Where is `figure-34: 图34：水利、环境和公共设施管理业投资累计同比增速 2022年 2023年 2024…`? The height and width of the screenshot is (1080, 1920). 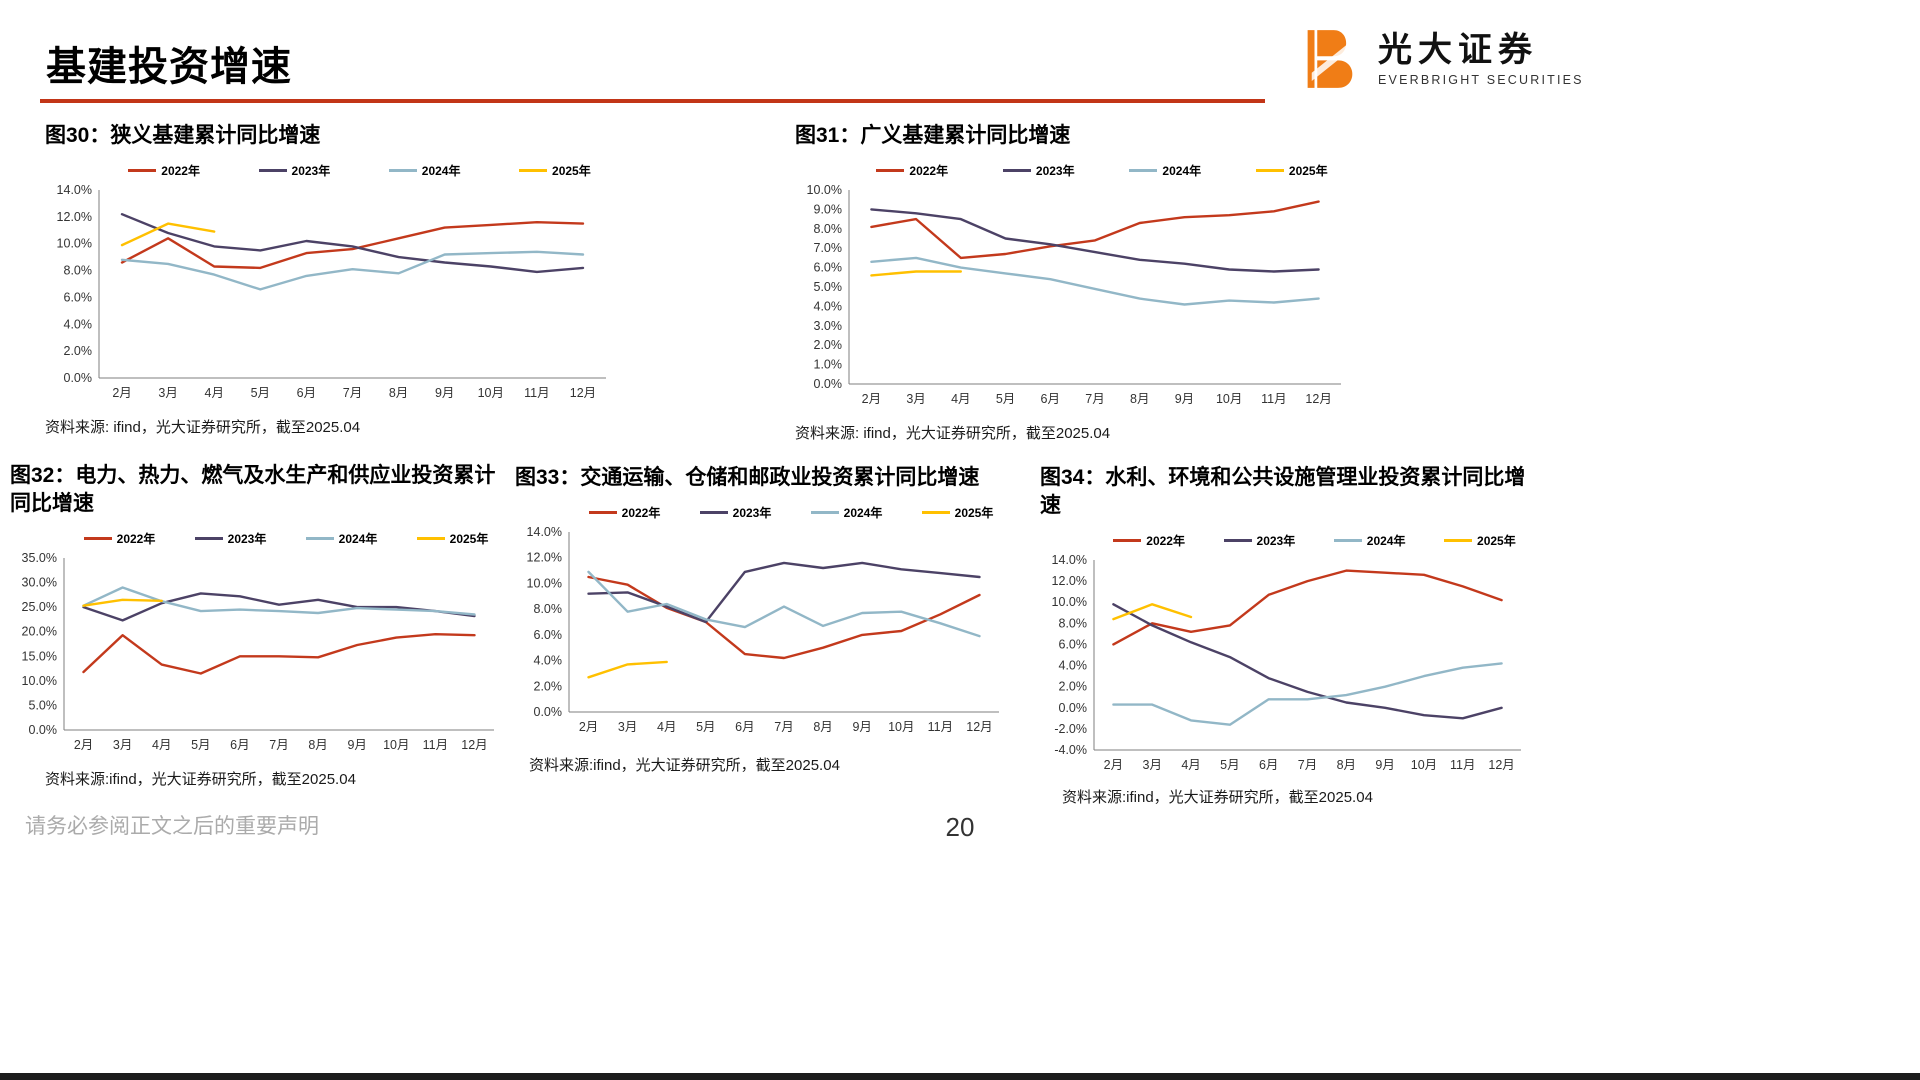
figure-34: 图34：水利、环境和公共设施管理业投资累计同比增速 2022年 2023年 2024… is located at coordinates (1288, 635).